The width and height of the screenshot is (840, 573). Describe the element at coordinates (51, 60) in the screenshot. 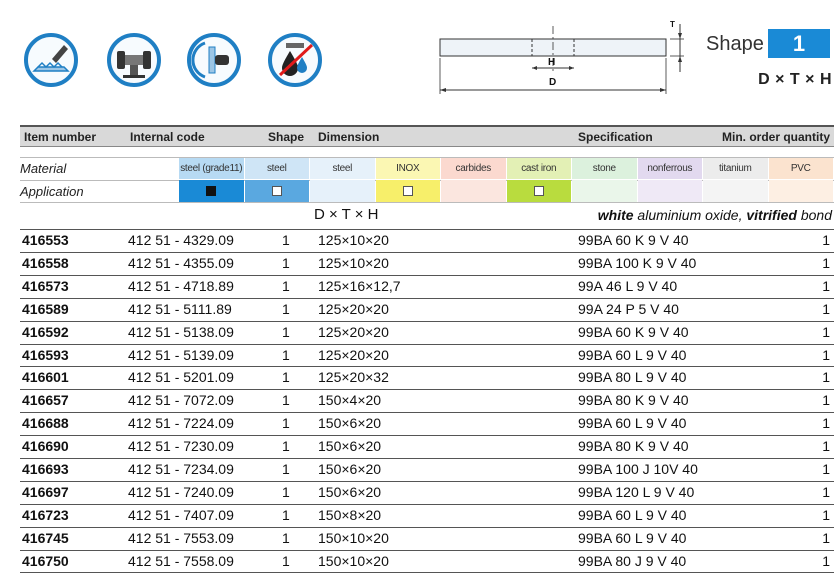

I see `cutting-tool-icon` at that location.